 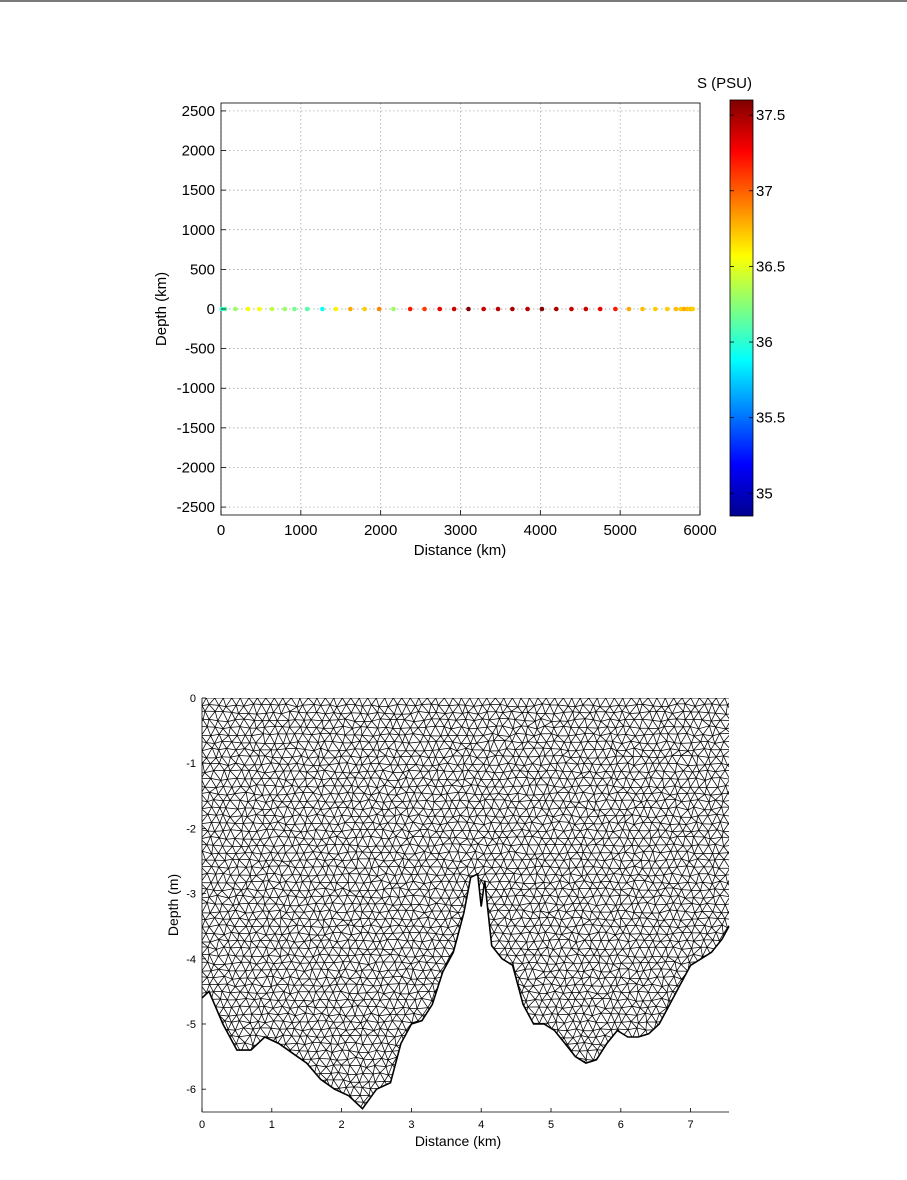 I want to click on chart2-x-tick-label: 0, so click(x=202, y=1125).